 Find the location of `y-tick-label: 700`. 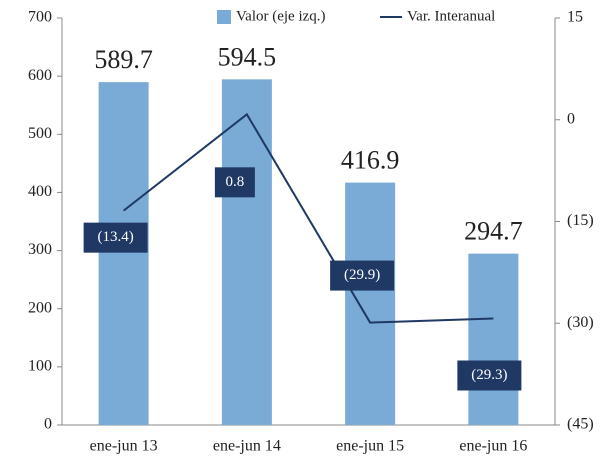

y-tick-label: 700 is located at coordinates (40, 17).